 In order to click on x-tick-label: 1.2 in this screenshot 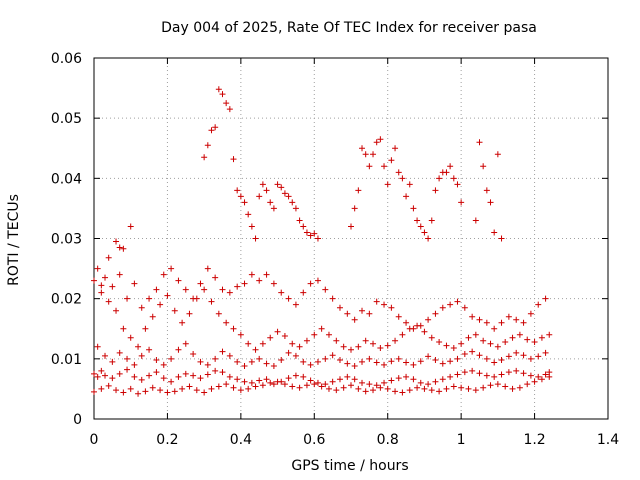, I will do `click(534, 440)`.